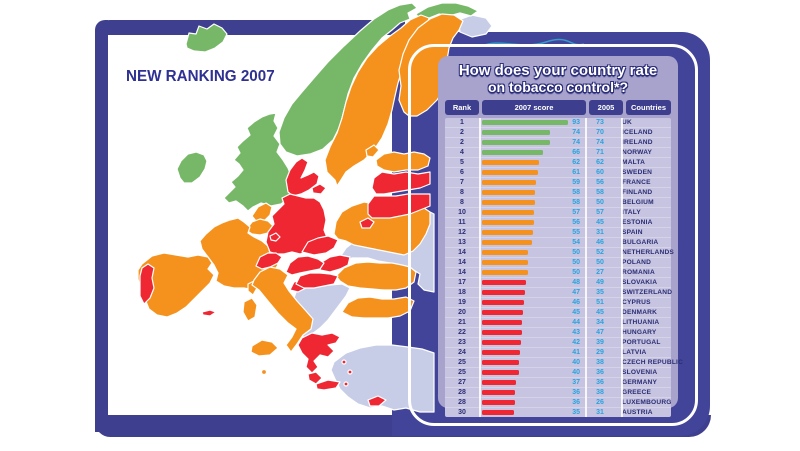  Describe the element at coordinates (600, 302) in the screenshot. I see `score-2005-value: 51` at that location.